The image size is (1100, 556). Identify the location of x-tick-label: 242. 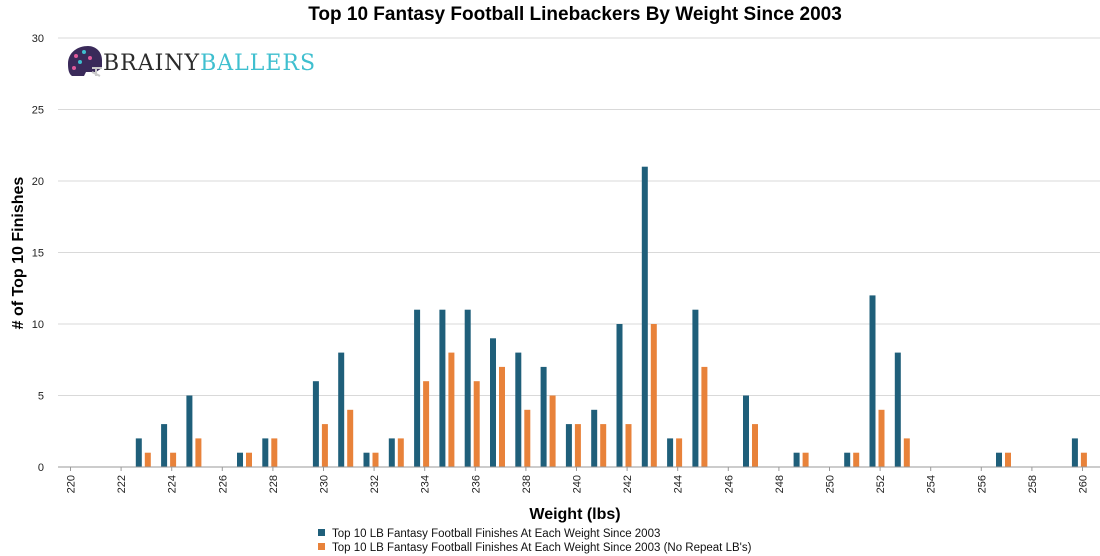
(628, 484).